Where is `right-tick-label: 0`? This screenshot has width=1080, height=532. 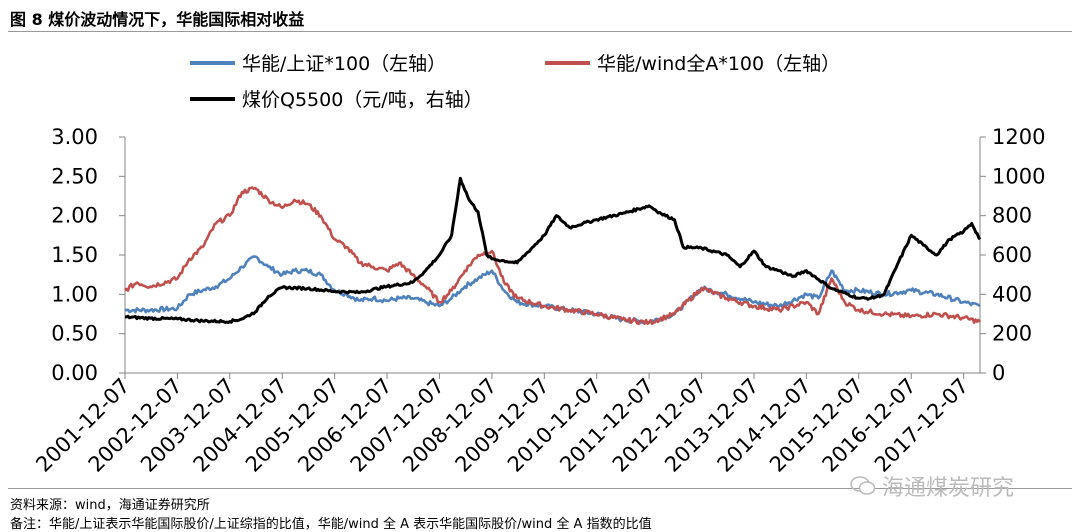
right-tick-label: 0 is located at coordinates (998, 373).